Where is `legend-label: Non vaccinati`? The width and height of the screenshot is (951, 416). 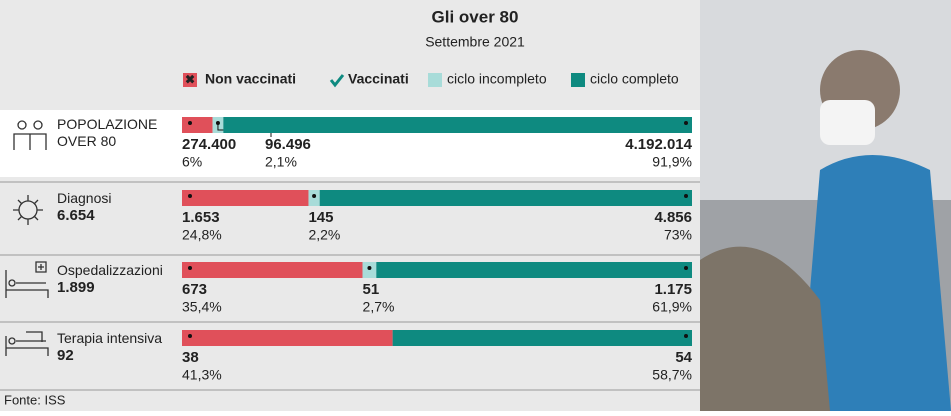 legend-label: Non vaccinati is located at coordinates (250, 79).